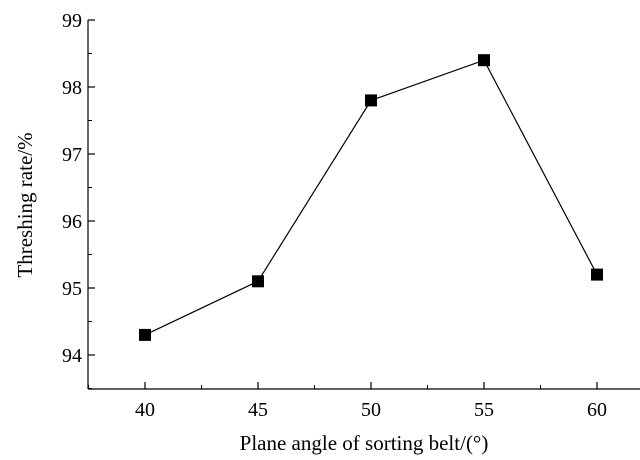 The image size is (640, 460). I want to click on x-tick-label: 50, so click(371, 410).